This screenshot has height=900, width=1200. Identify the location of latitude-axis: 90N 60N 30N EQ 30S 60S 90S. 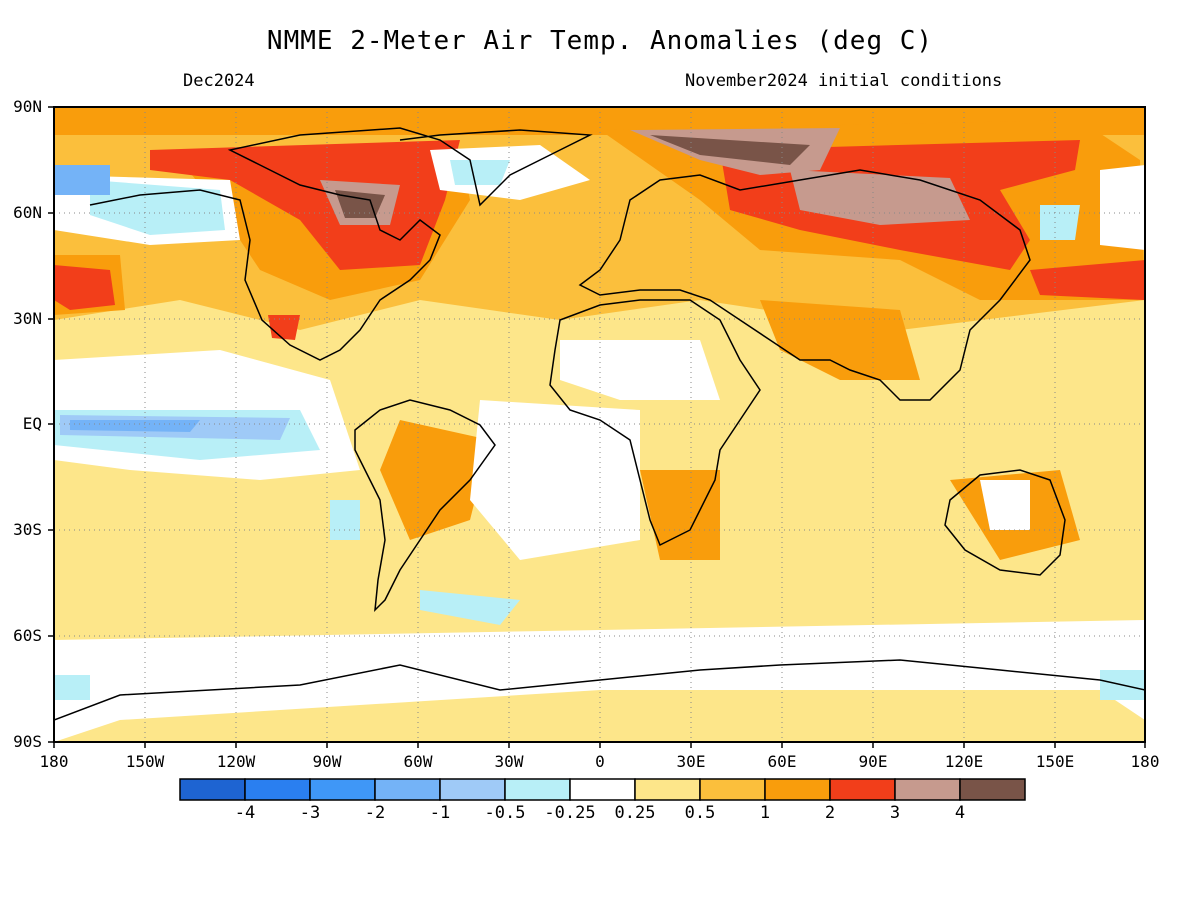
(33, 424).